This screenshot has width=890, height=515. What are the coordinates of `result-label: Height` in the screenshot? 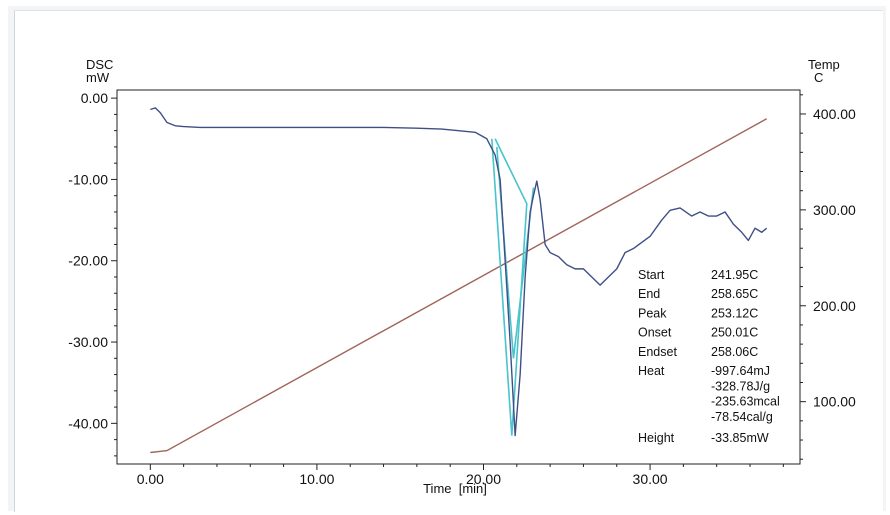 It's located at (656, 438).